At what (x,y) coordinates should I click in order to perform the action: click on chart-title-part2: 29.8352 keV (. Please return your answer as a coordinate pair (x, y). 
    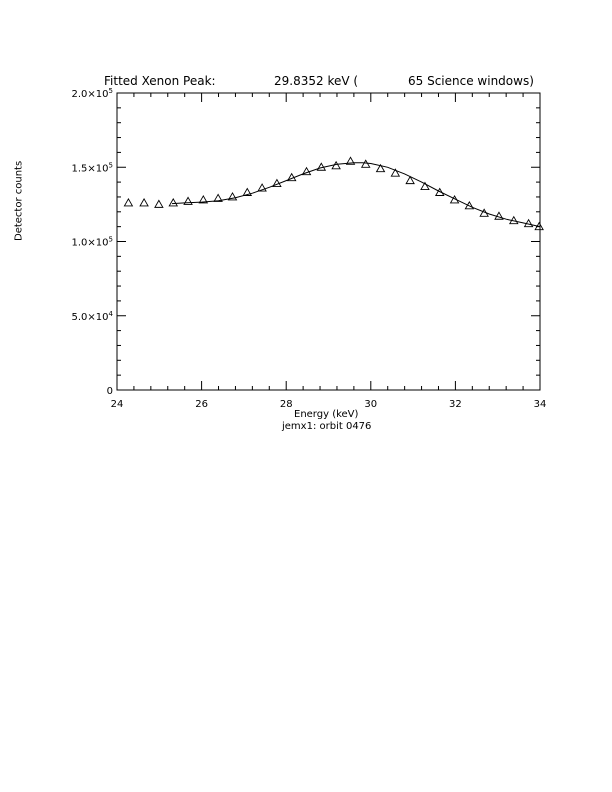
    Looking at the image, I should click on (316, 81).